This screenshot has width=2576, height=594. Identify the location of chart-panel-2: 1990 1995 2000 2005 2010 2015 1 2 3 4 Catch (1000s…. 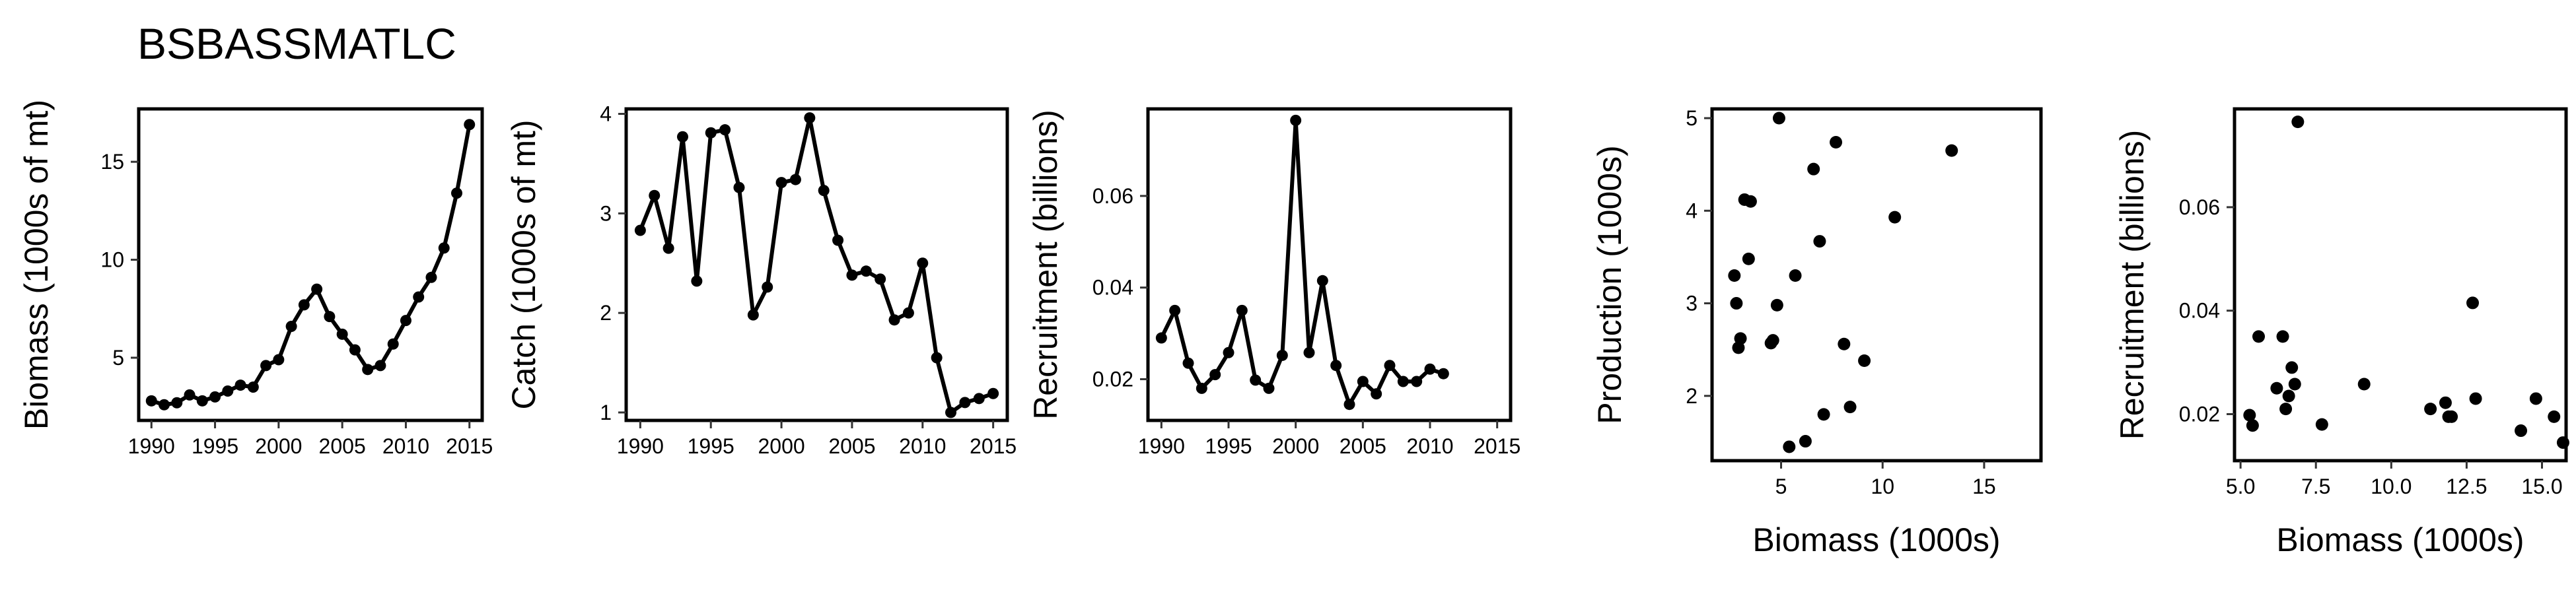
(761, 280).